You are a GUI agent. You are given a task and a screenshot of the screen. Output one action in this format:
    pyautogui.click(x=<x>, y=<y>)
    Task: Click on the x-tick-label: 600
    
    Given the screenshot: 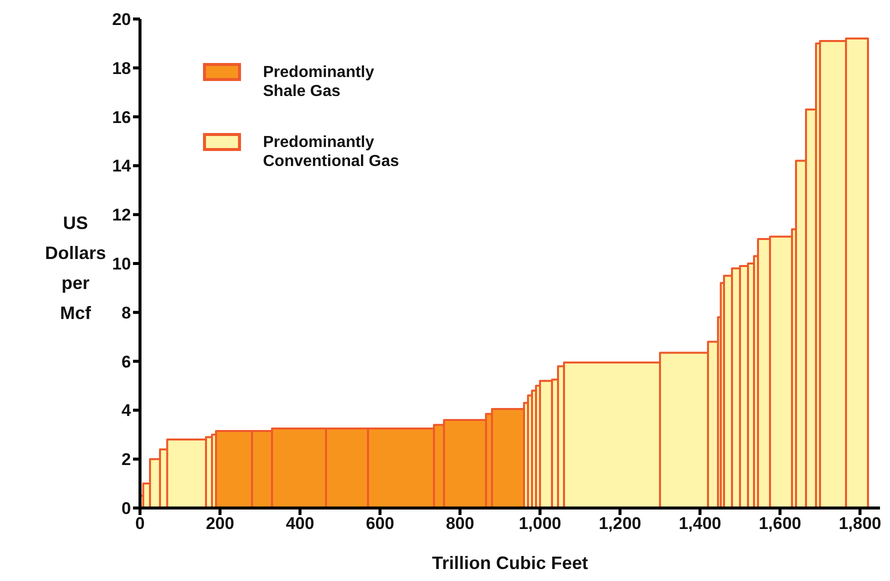 What is the action you would take?
    pyautogui.click(x=380, y=524)
    